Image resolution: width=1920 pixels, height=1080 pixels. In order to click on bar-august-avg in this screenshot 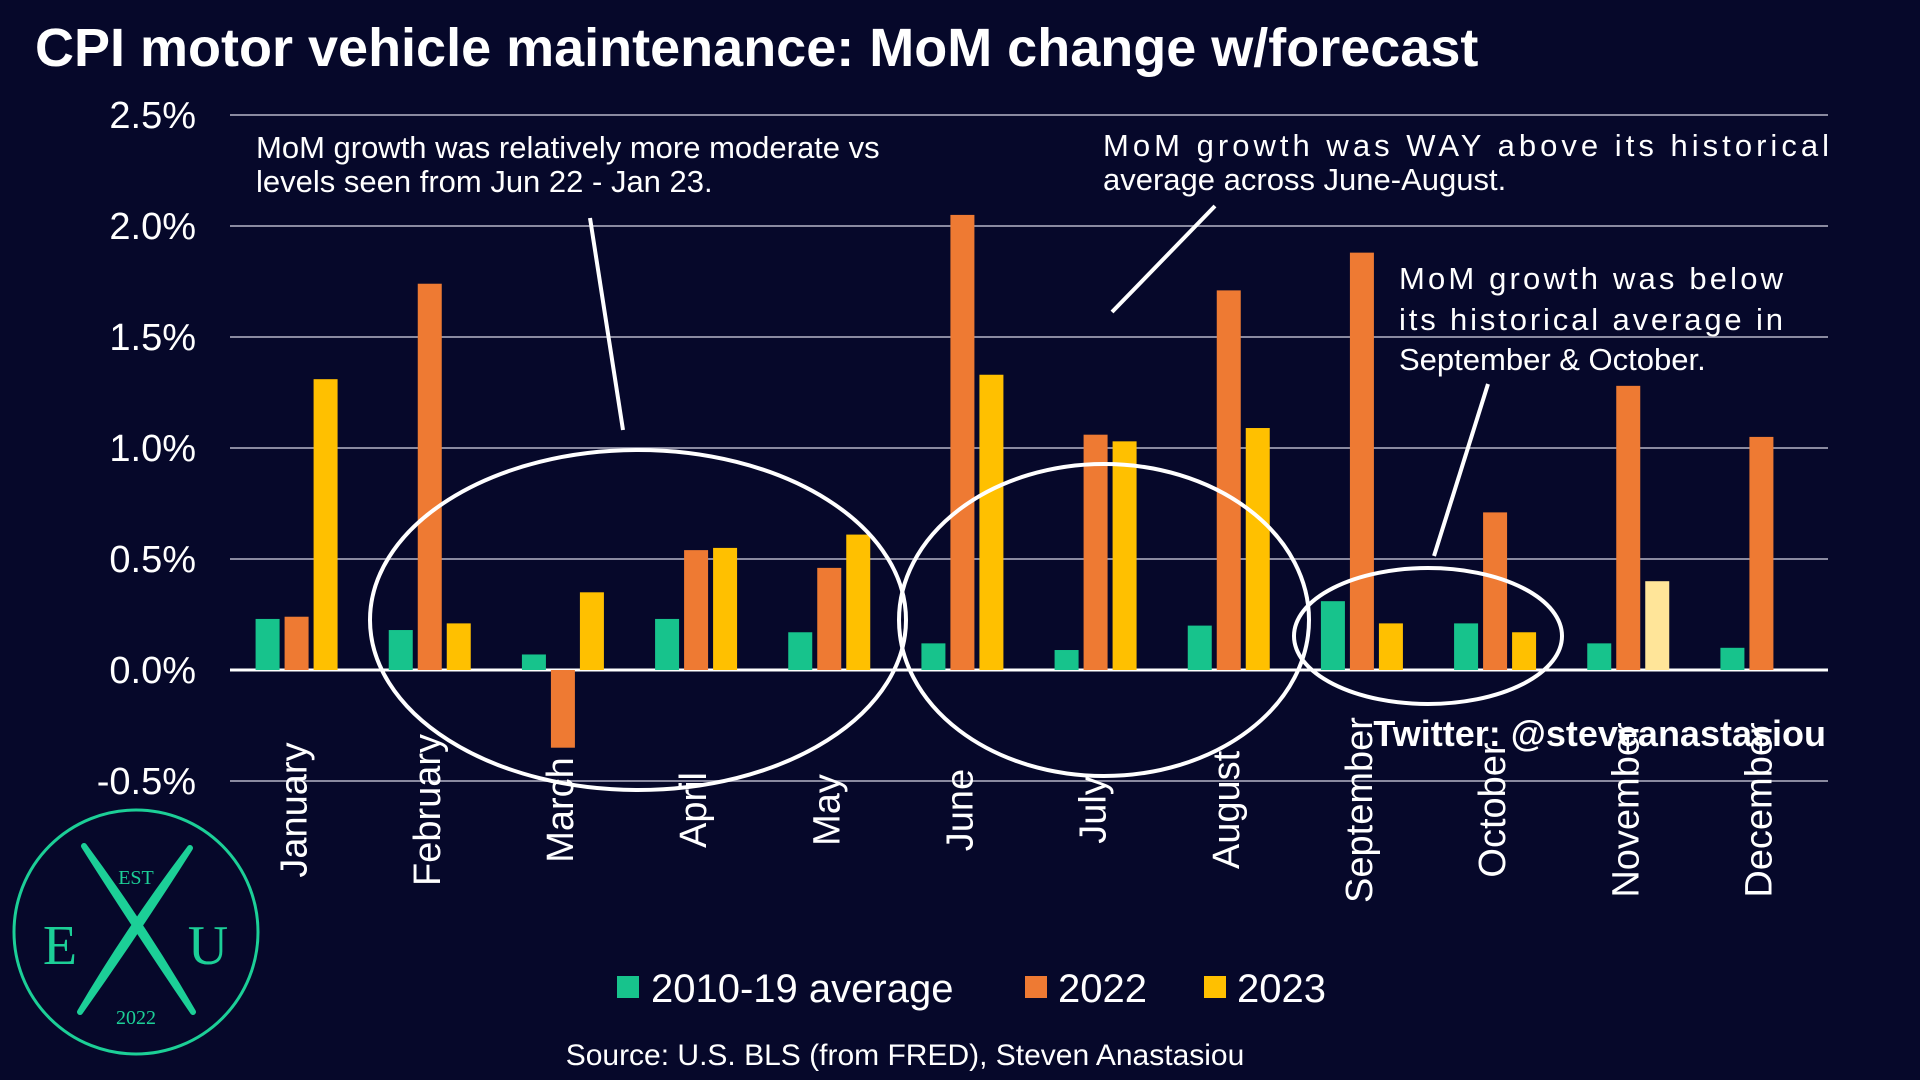, I will do `click(1199, 647)`.